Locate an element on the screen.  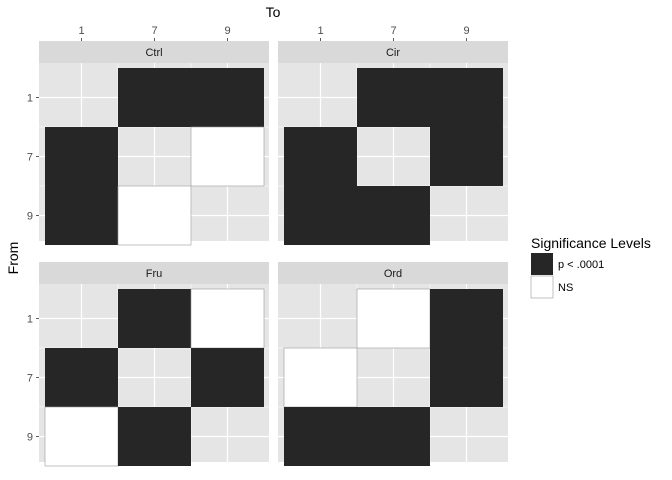
facet-cir: Cir is located at coordinates (393, 143).